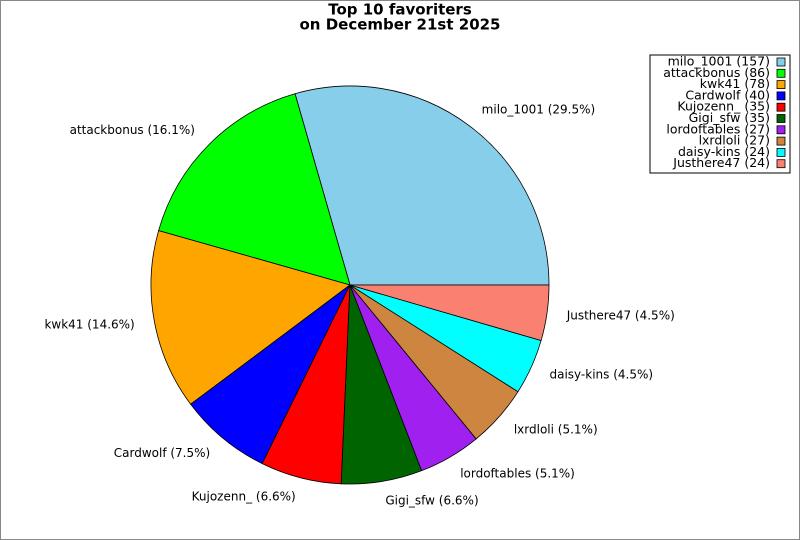  Describe the element at coordinates (89, 324) in the screenshot. I see `slice-label: kwk41 (14.6%)` at that location.